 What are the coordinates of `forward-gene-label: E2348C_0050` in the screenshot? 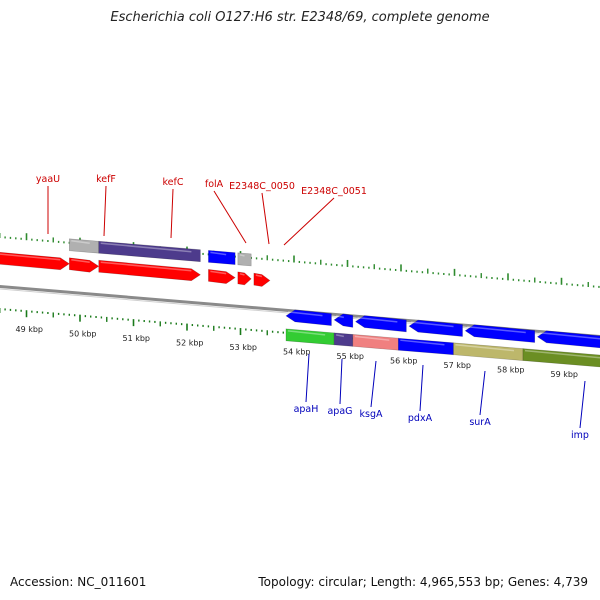 It's located at (262, 186).